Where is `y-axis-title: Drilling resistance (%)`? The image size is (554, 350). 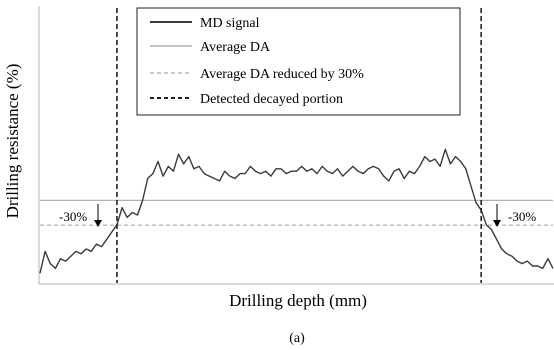
y-axis-title: Drilling resistance (%) is located at coordinates (12, 141).